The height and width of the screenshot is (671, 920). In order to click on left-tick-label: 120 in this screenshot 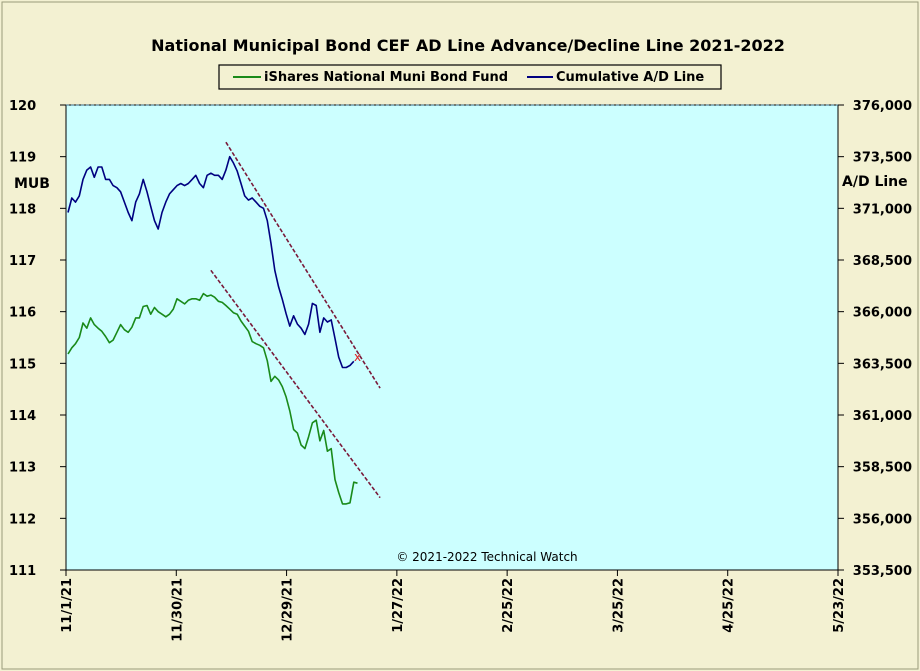, I will do `click(22, 106)`.